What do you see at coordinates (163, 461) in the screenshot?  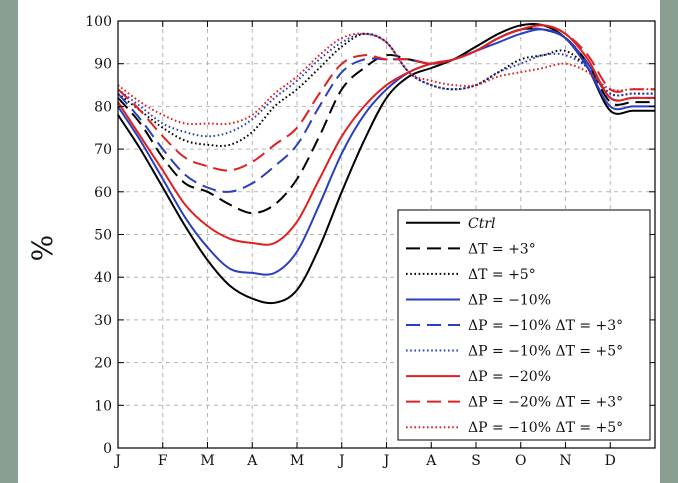 I see `x-tick-label: F` at bounding box center [163, 461].